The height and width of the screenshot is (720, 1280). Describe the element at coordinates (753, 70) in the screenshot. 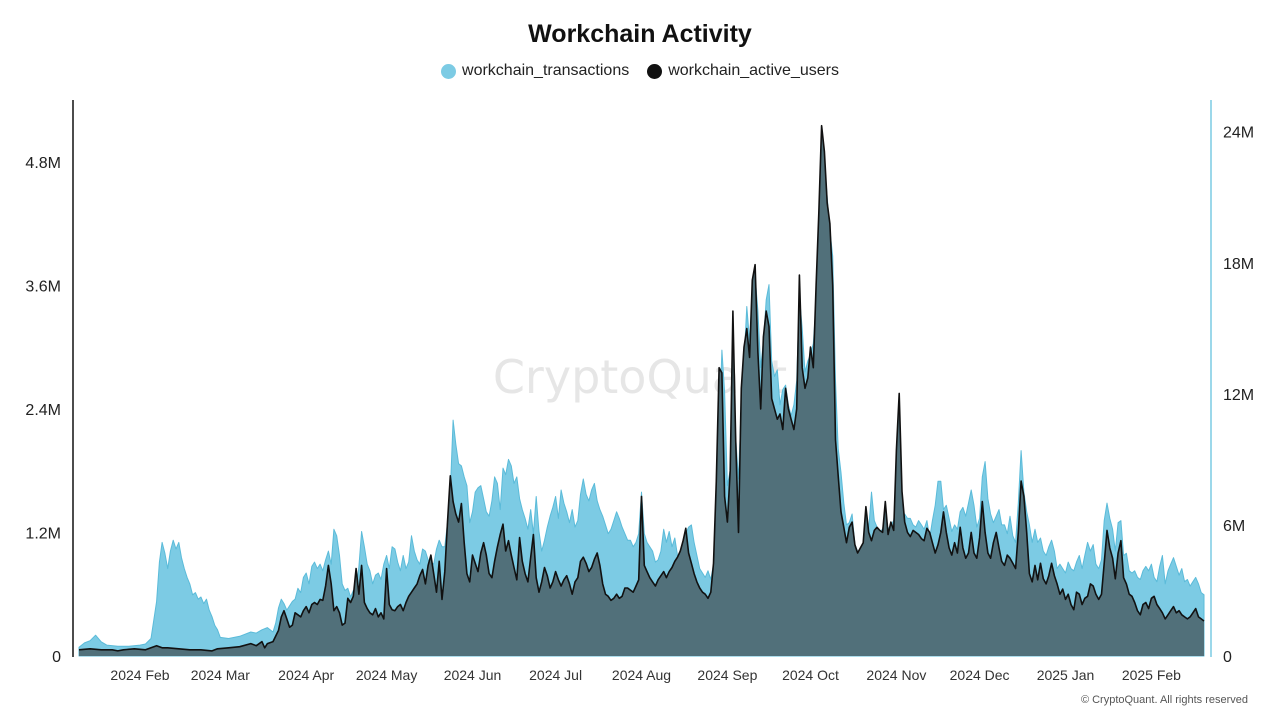

I see `legend-label-active-users: workchain_active_users` at that location.